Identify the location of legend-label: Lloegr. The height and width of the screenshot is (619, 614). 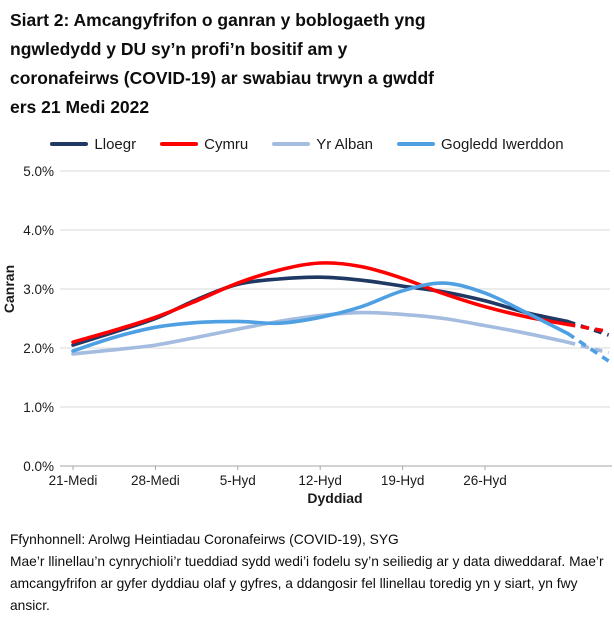
(115, 144).